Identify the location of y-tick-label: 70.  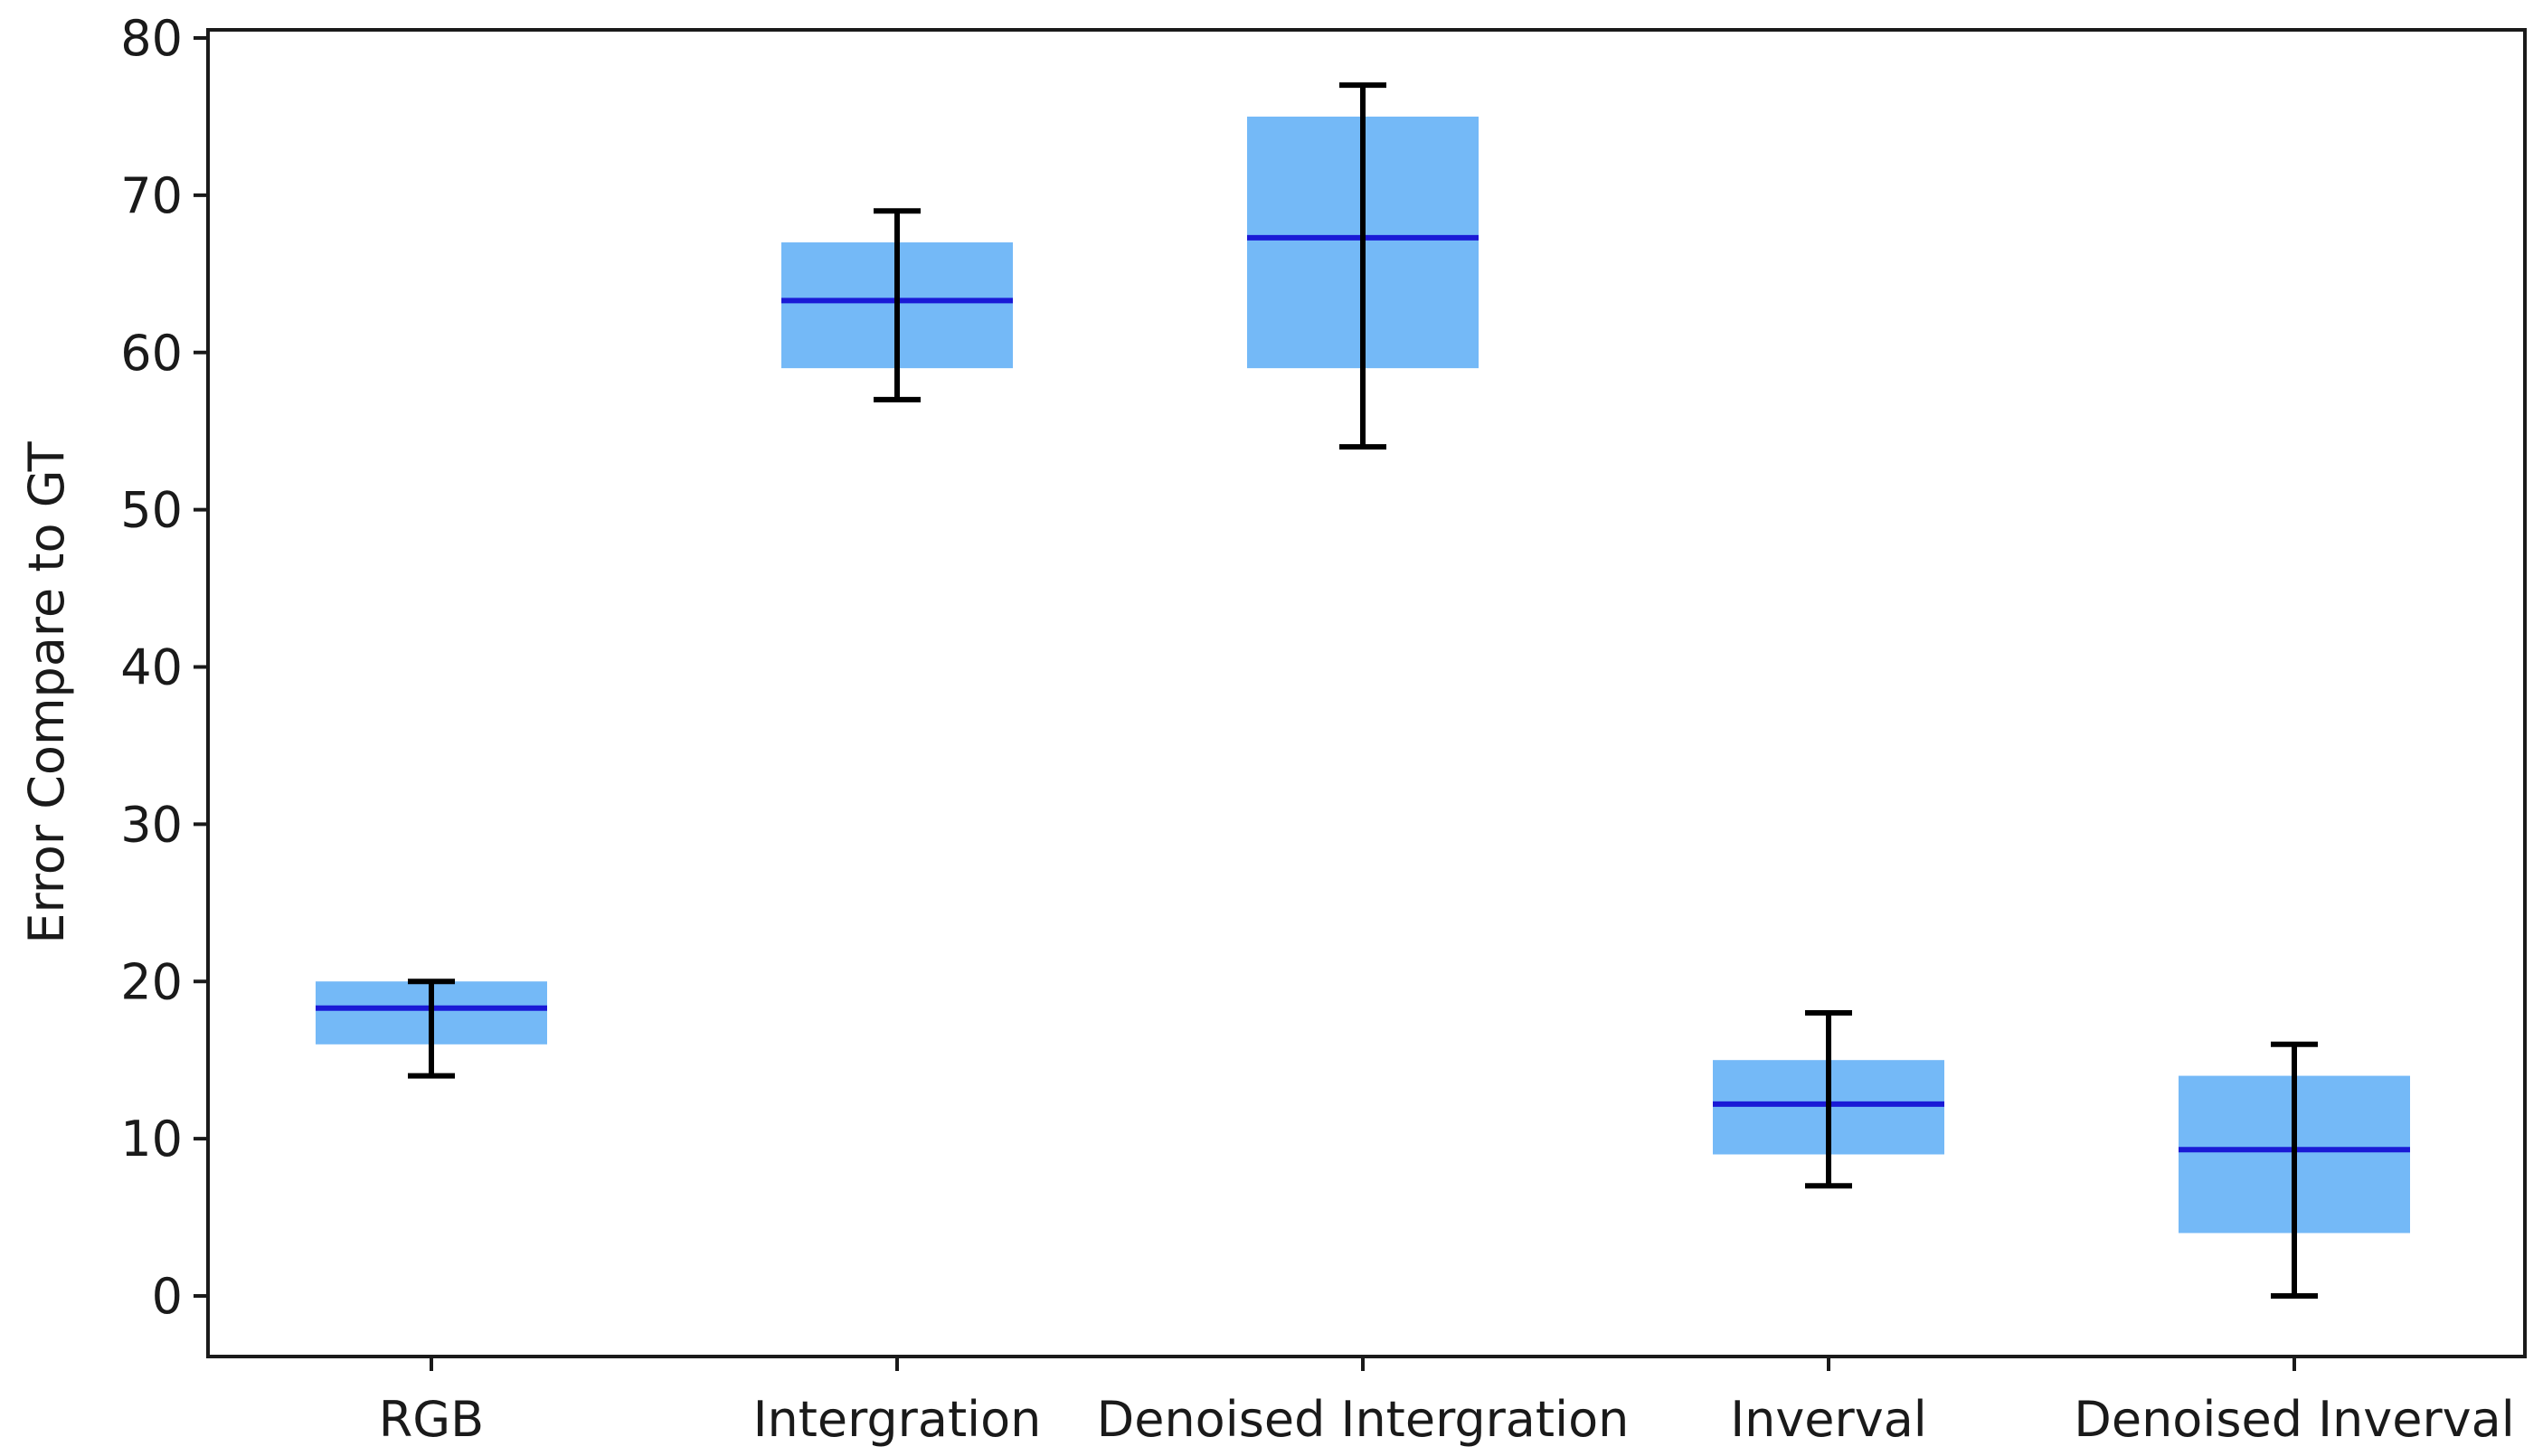
(151, 196).